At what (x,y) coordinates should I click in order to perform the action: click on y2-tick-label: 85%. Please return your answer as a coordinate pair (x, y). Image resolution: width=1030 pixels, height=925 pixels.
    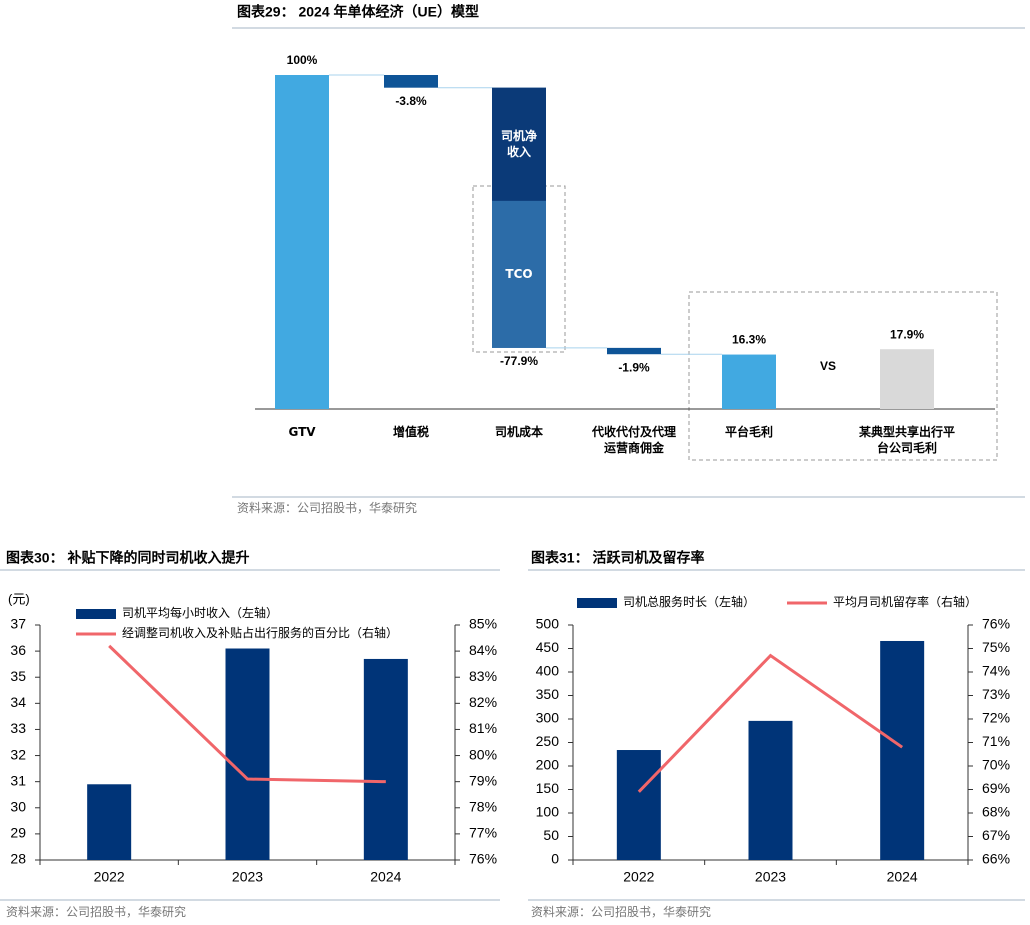
    Looking at the image, I should click on (483, 624).